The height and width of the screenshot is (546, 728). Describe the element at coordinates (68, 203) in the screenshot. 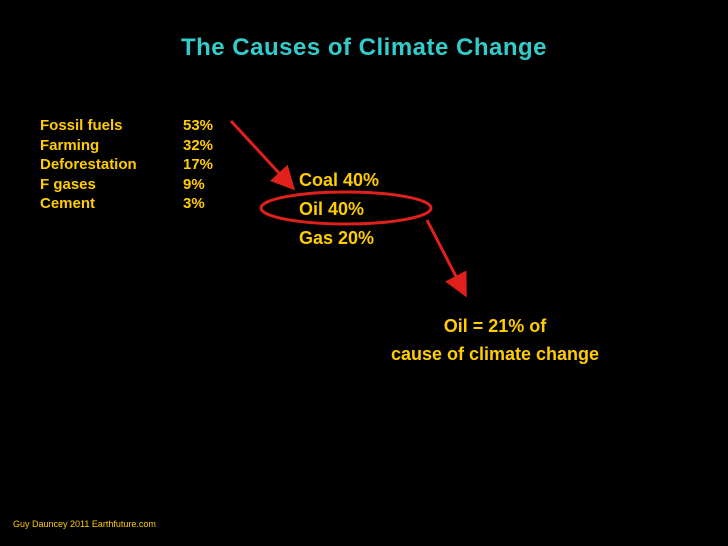

I see `cause-label: Cement` at that location.